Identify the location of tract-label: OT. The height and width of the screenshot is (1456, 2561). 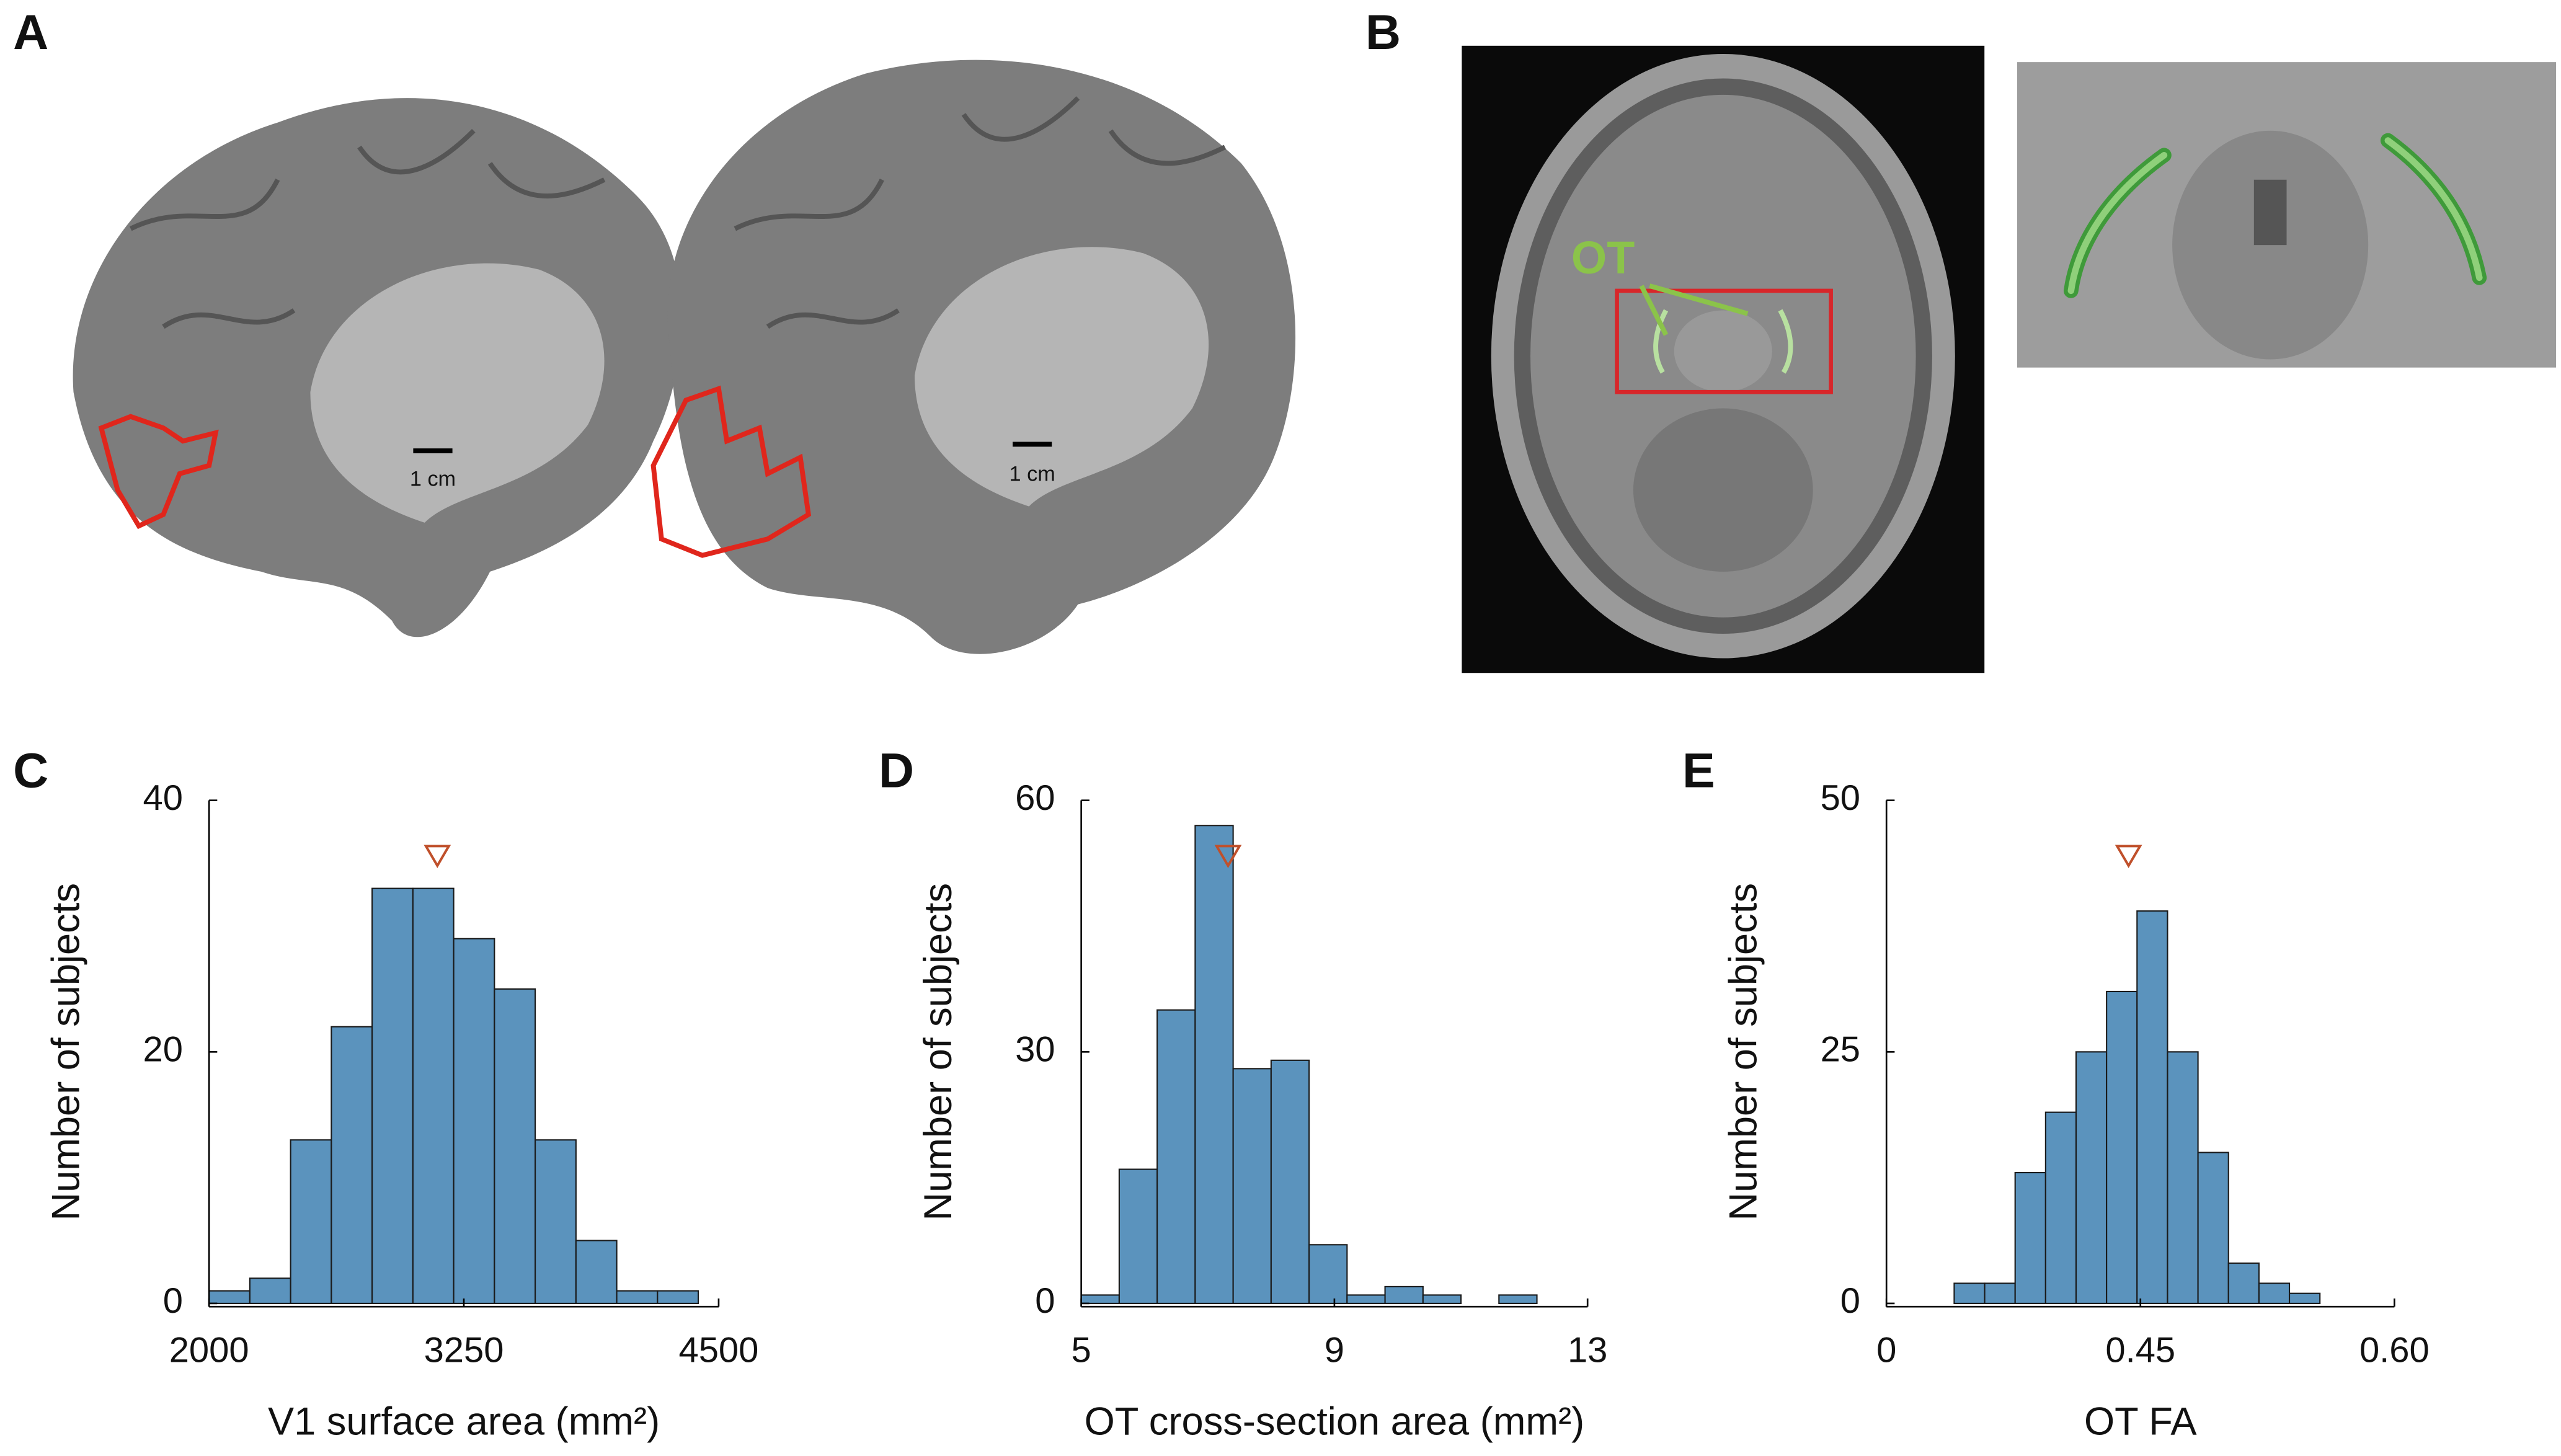
(1603, 257).